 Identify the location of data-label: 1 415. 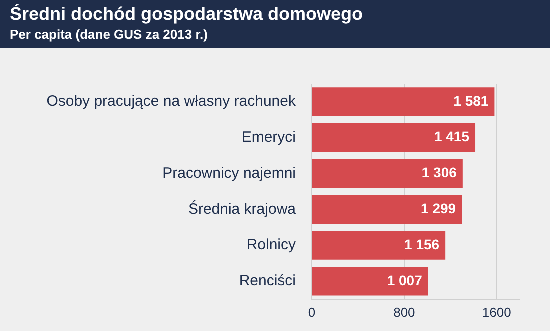
(452, 136).